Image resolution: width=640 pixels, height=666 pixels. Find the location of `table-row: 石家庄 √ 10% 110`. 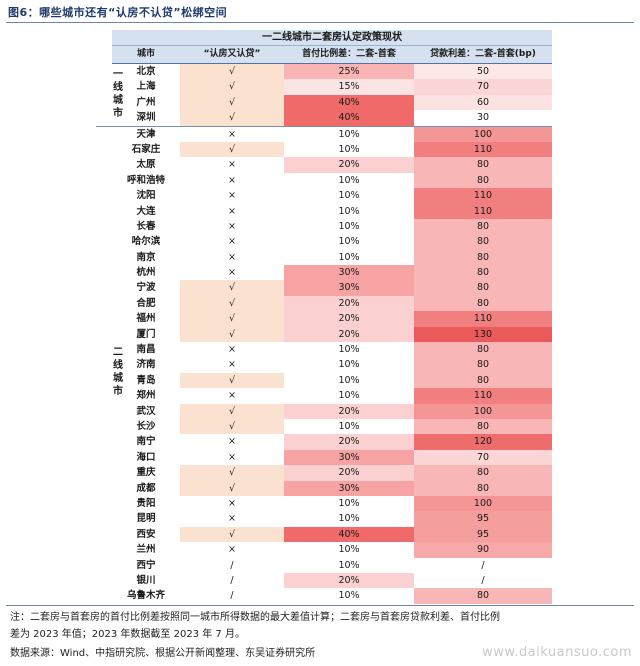

table-row: 石家庄 √ 10% 110 is located at coordinates (324, 149).